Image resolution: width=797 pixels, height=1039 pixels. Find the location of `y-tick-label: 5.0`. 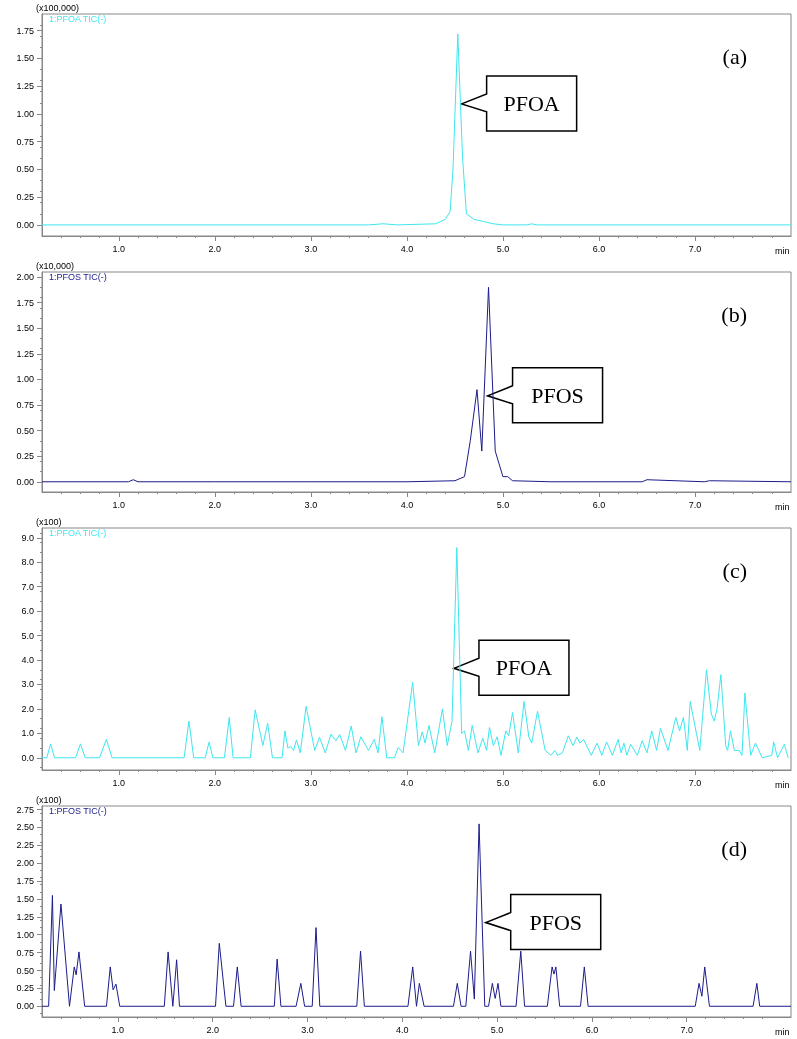

y-tick-label: 5.0 is located at coordinates (27, 635).